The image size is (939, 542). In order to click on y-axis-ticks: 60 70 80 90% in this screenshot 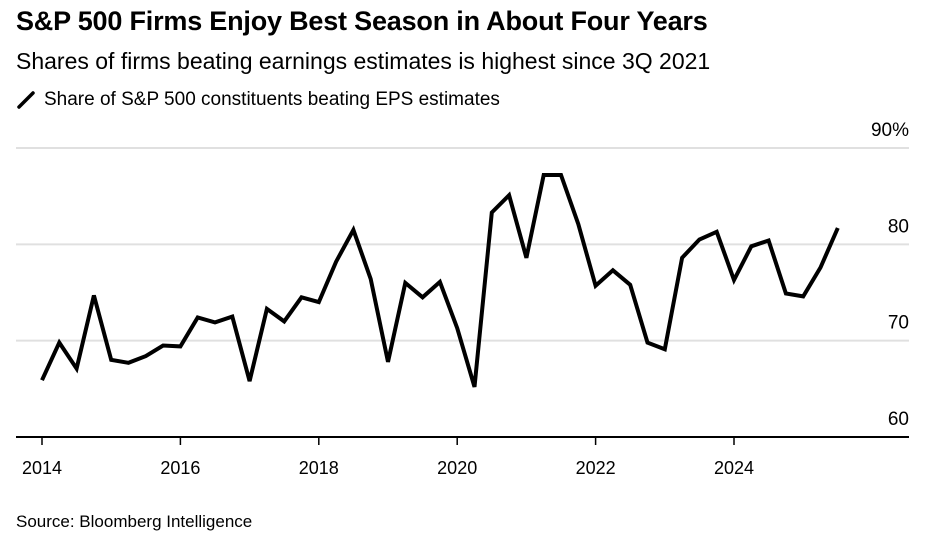, I will do `click(890, 275)`.